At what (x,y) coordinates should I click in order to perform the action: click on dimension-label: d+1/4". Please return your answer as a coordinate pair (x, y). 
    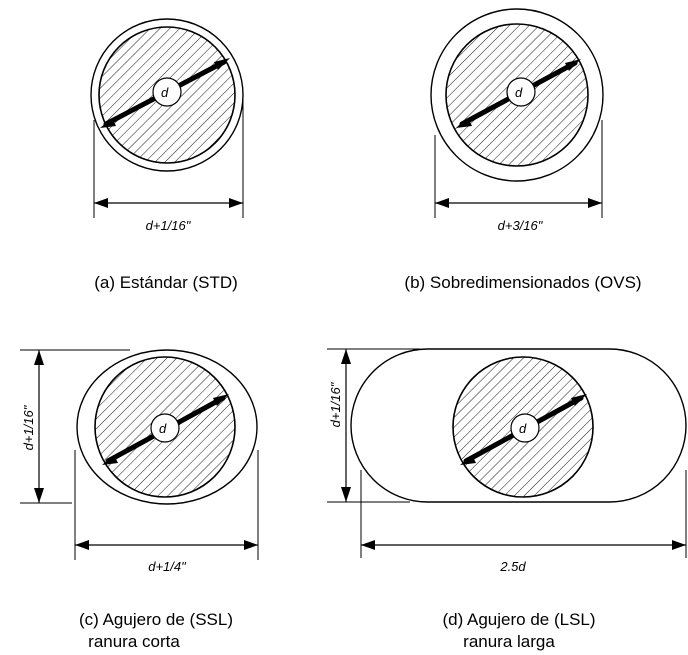
    Looking at the image, I should click on (167, 566).